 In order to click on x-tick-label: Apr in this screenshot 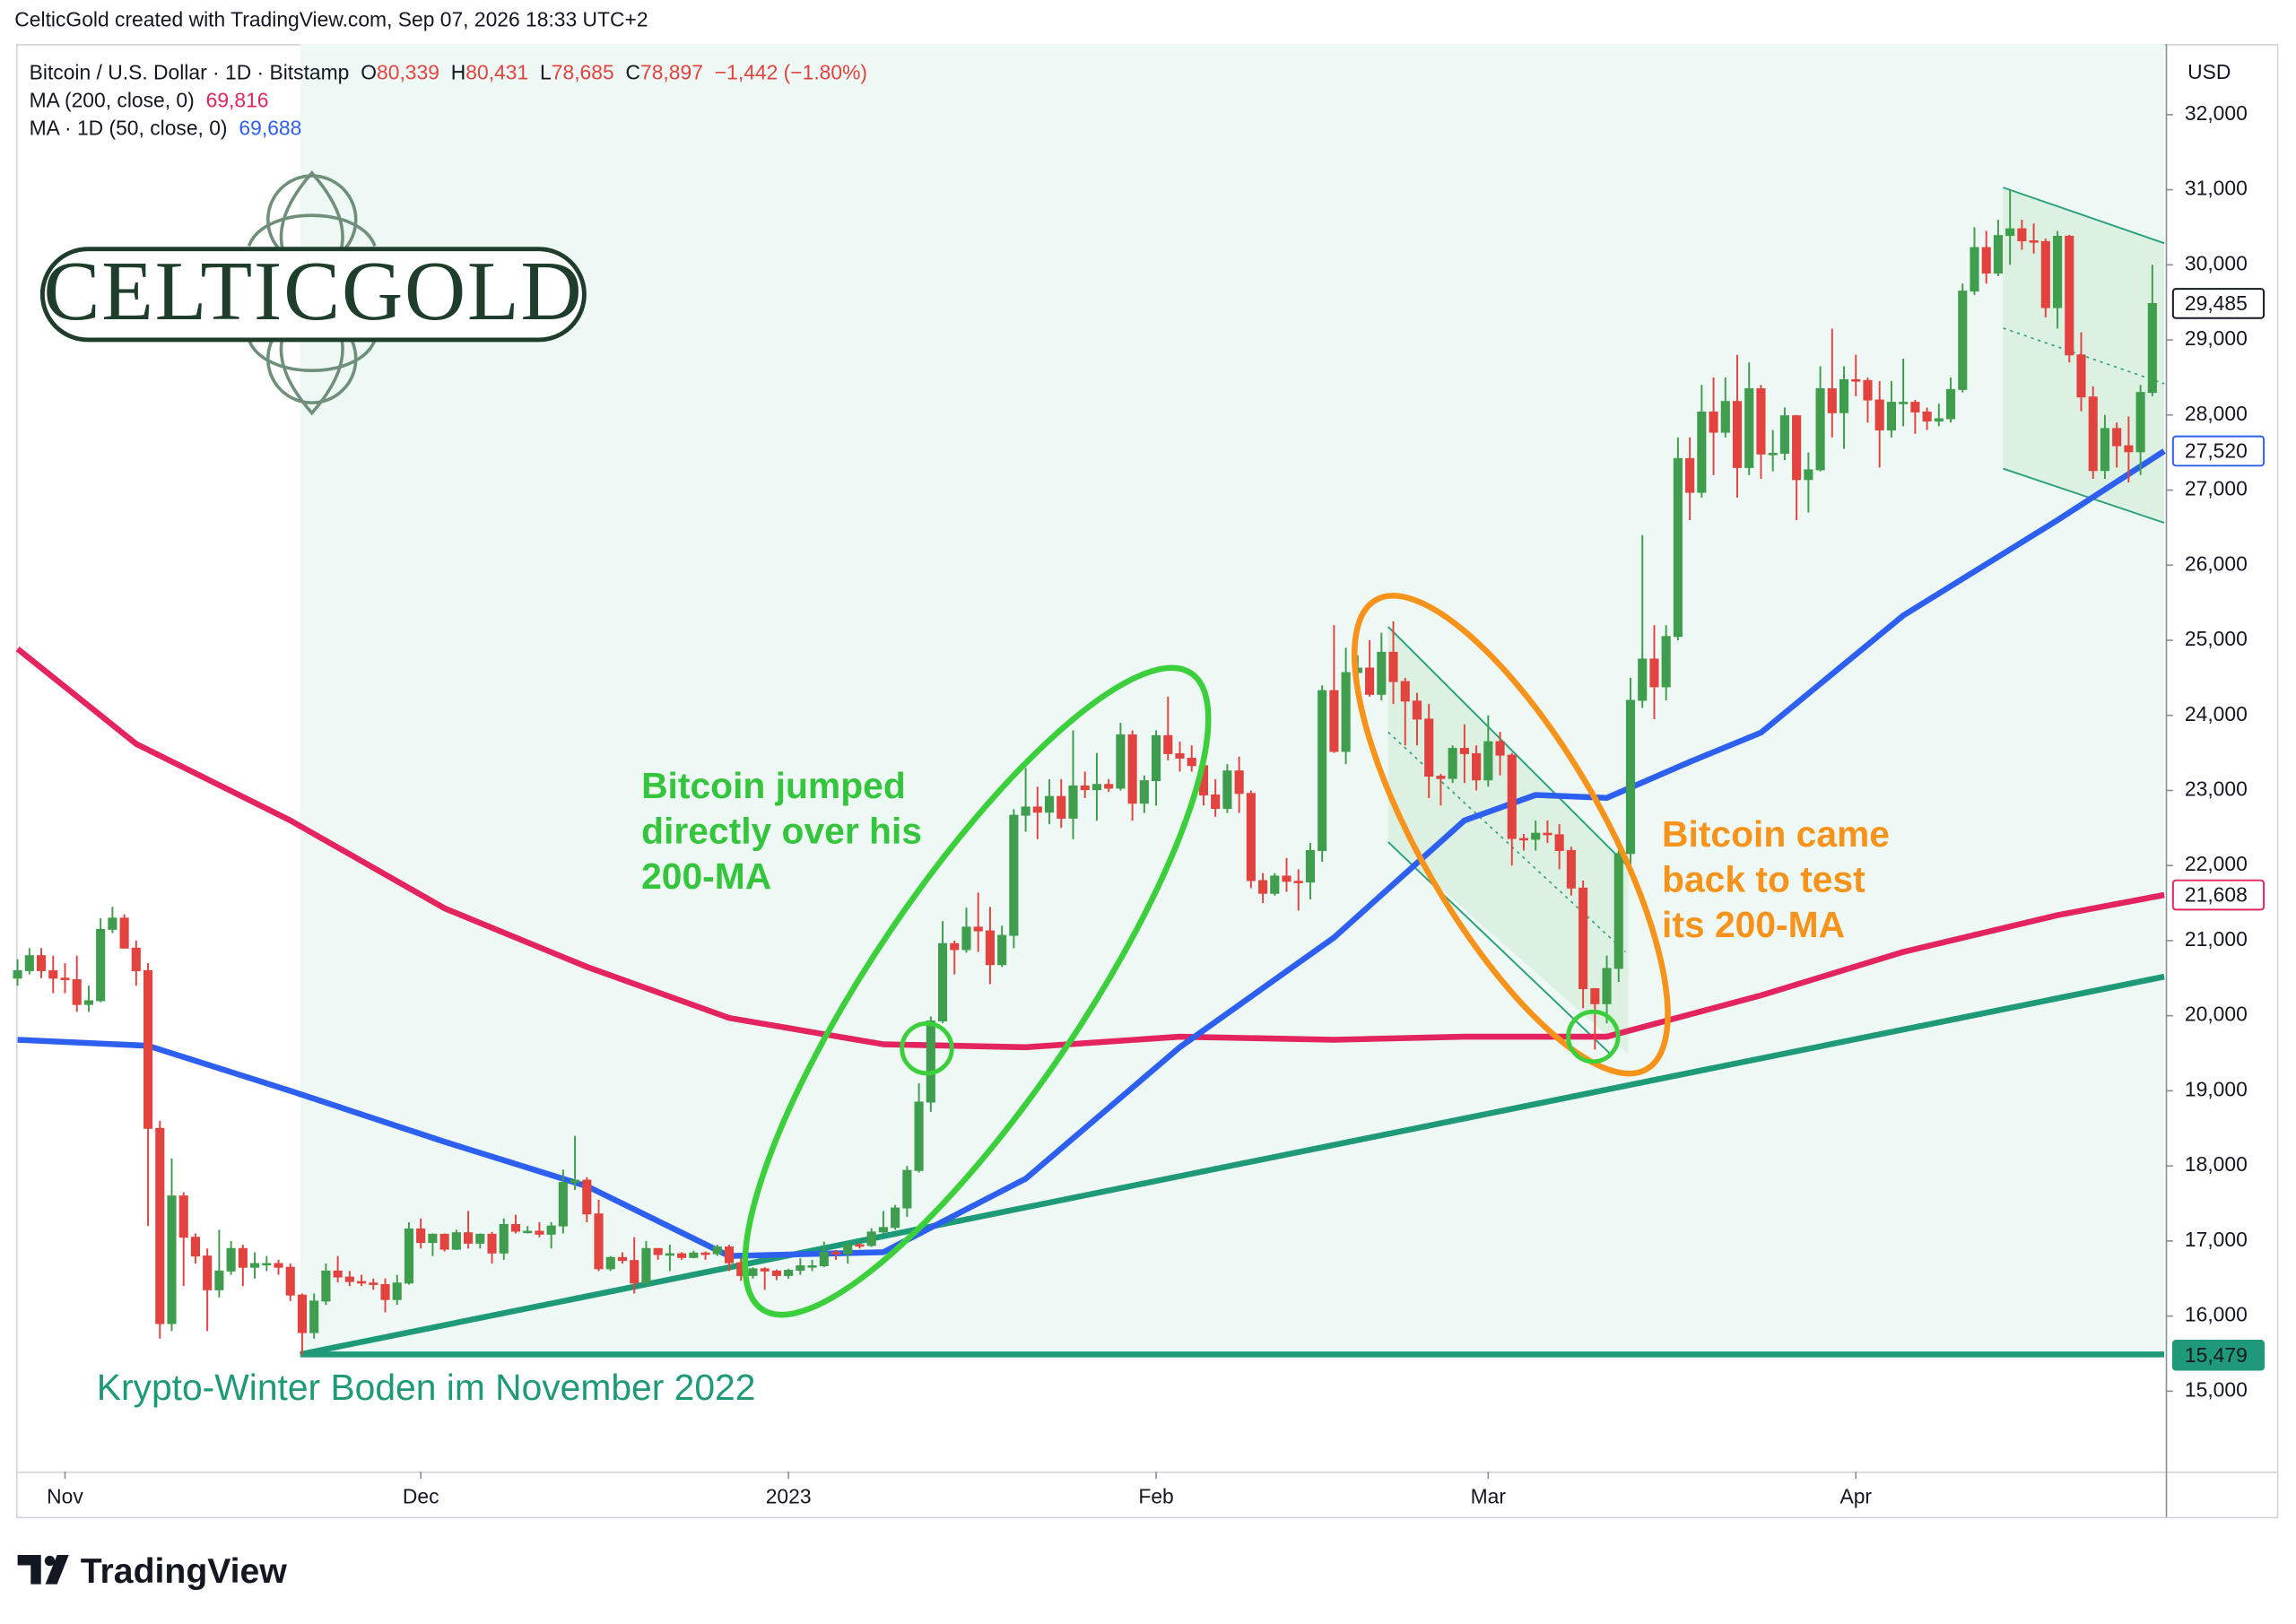, I will do `click(1855, 1495)`.